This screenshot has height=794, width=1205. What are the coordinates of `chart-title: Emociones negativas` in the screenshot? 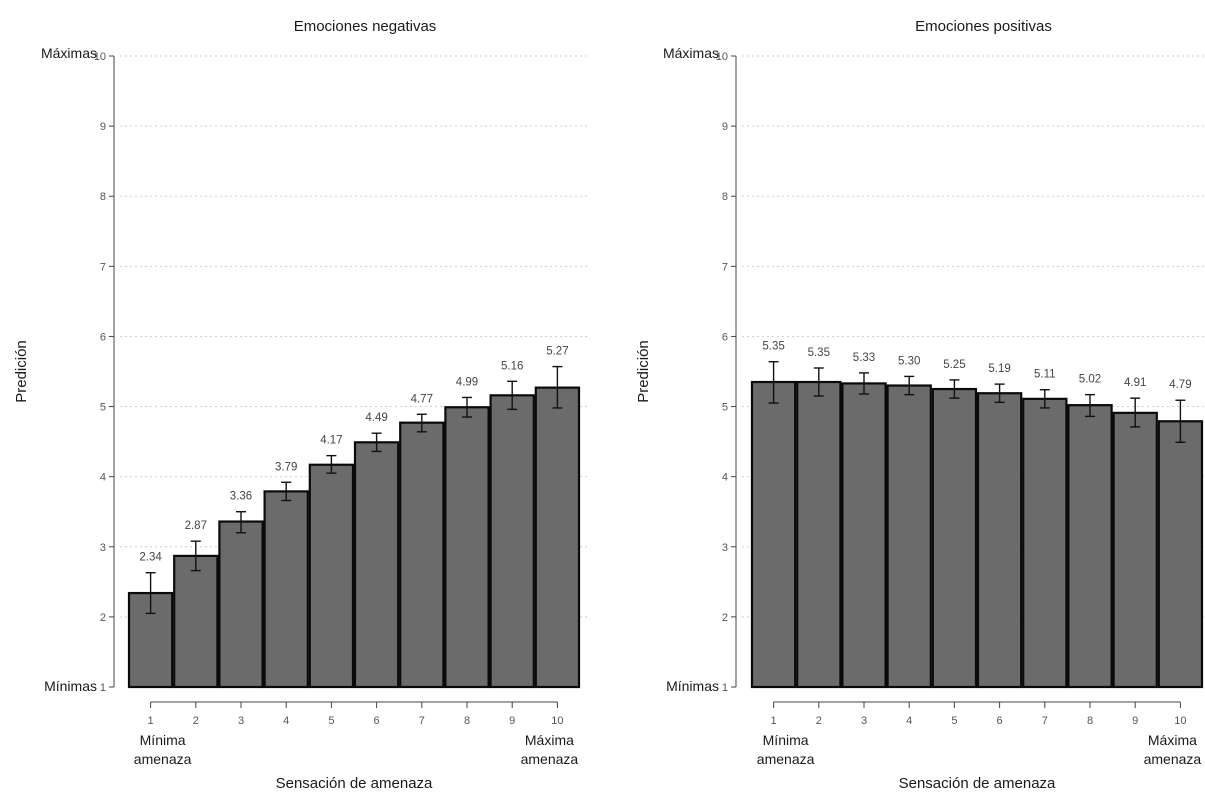 It's located at (365, 26).